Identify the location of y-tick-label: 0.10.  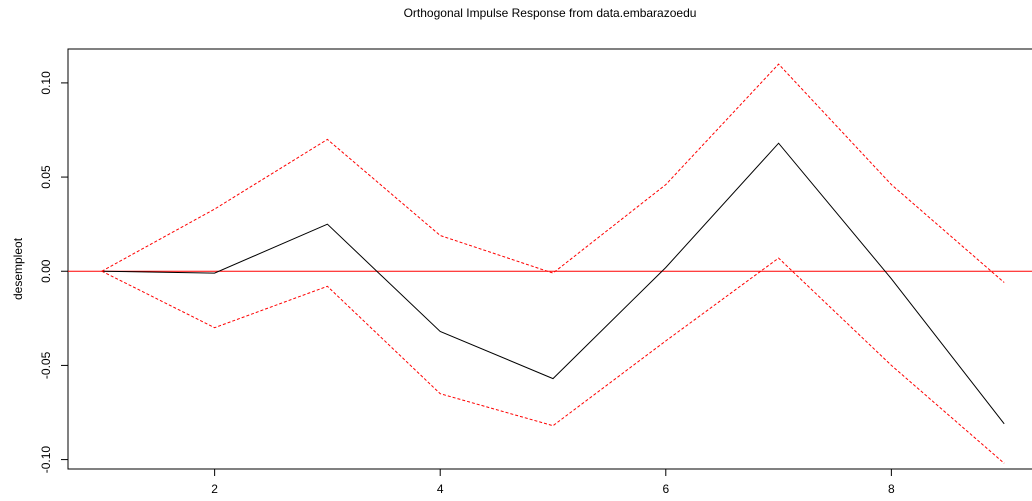
(46, 83).